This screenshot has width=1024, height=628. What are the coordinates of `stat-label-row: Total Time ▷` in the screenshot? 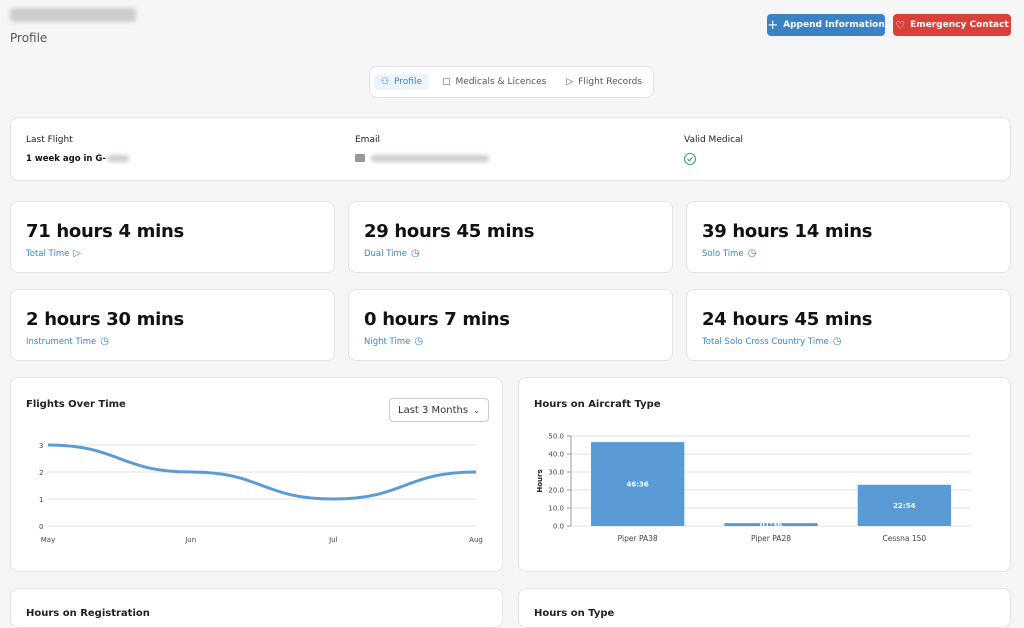 It's located at (53, 253).